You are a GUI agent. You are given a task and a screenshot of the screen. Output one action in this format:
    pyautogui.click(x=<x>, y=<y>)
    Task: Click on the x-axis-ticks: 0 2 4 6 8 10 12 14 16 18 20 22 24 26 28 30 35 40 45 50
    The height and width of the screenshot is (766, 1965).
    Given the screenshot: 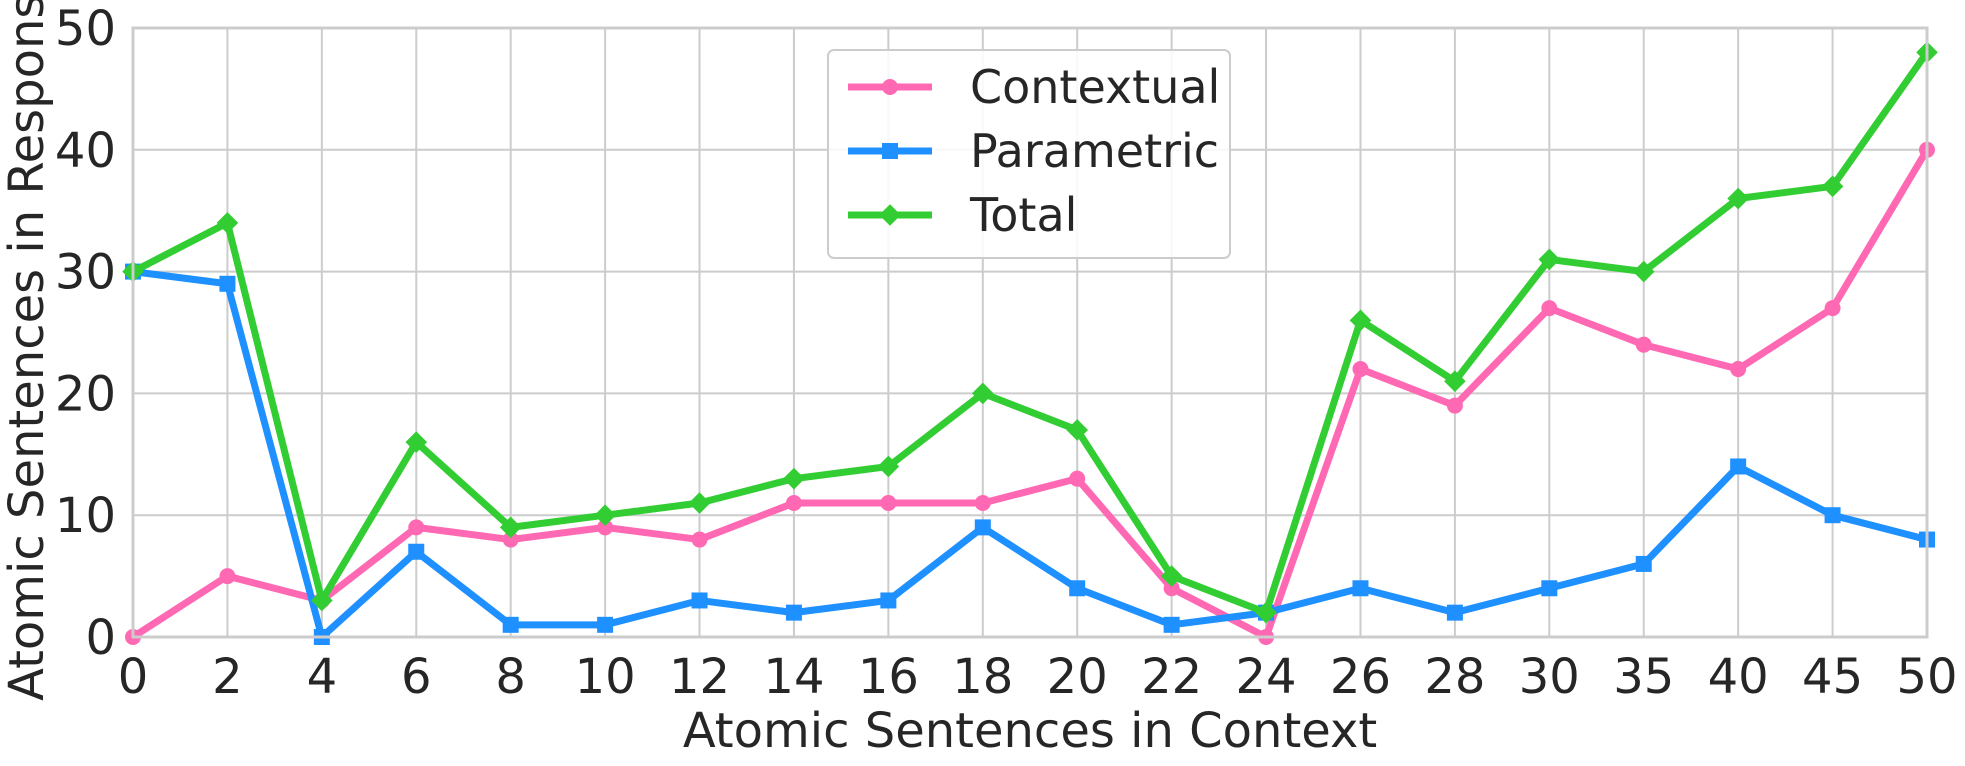 What is the action you would take?
    pyautogui.click(x=1038, y=677)
    